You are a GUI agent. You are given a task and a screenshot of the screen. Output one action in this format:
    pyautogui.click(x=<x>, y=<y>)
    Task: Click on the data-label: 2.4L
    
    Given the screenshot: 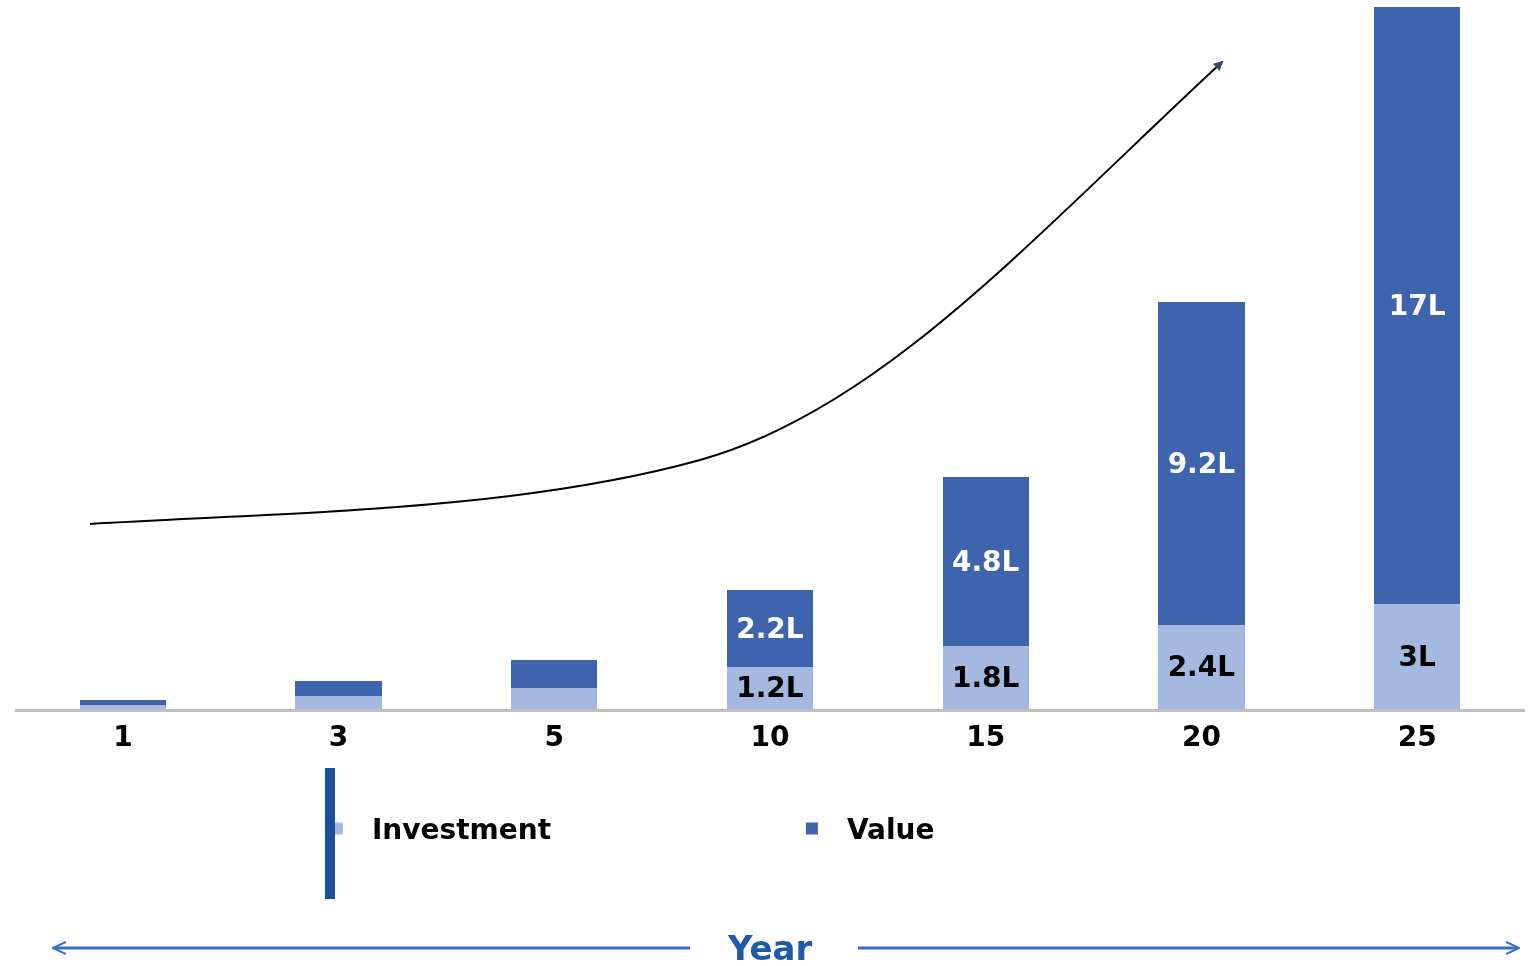 What is the action you would take?
    pyautogui.click(x=1201, y=667)
    